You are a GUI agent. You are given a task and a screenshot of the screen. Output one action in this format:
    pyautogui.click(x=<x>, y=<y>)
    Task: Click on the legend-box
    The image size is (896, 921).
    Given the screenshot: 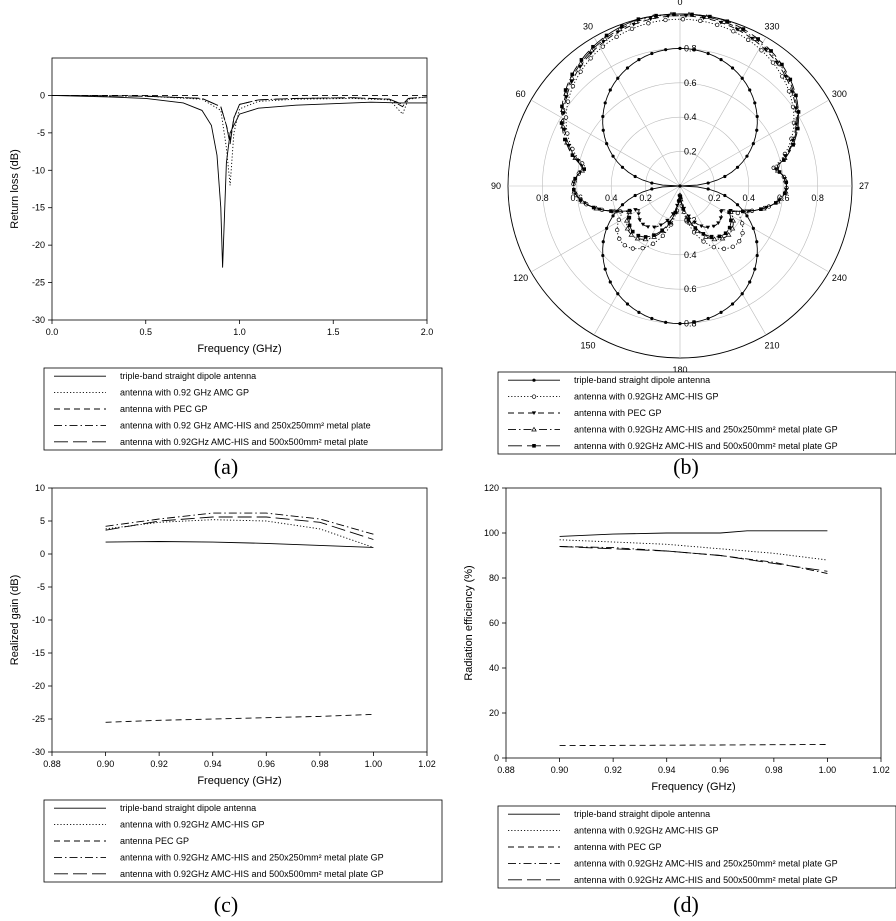 What is the action you would take?
    pyautogui.click(x=696, y=413)
    